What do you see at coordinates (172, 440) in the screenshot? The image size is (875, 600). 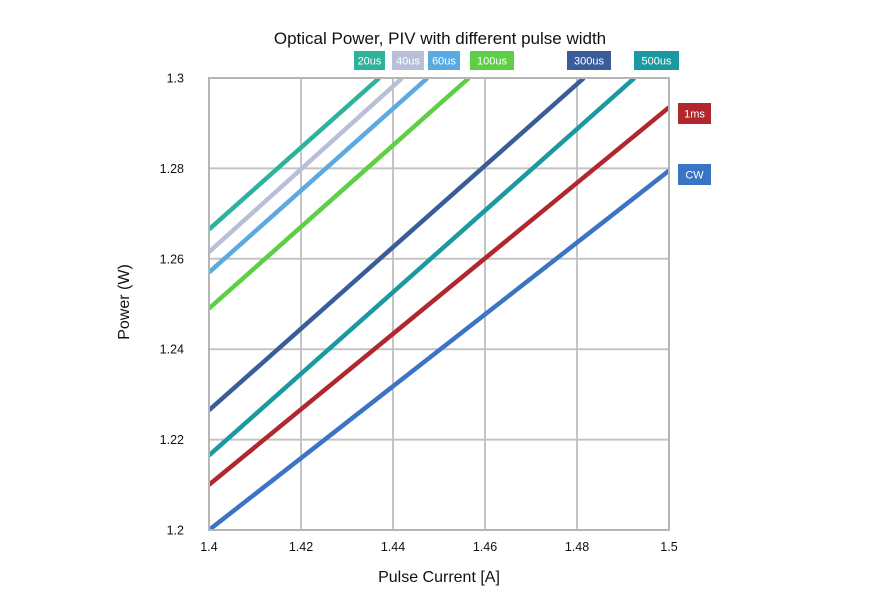 I see `y-tick-label: 1.22` at bounding box center [172, 440].